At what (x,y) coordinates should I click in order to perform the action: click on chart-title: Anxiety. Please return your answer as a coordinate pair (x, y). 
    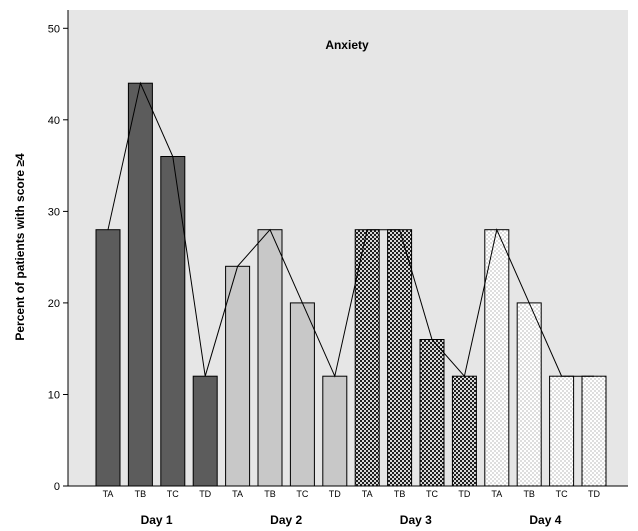
    Looking at the image, I should click on (347, 45).